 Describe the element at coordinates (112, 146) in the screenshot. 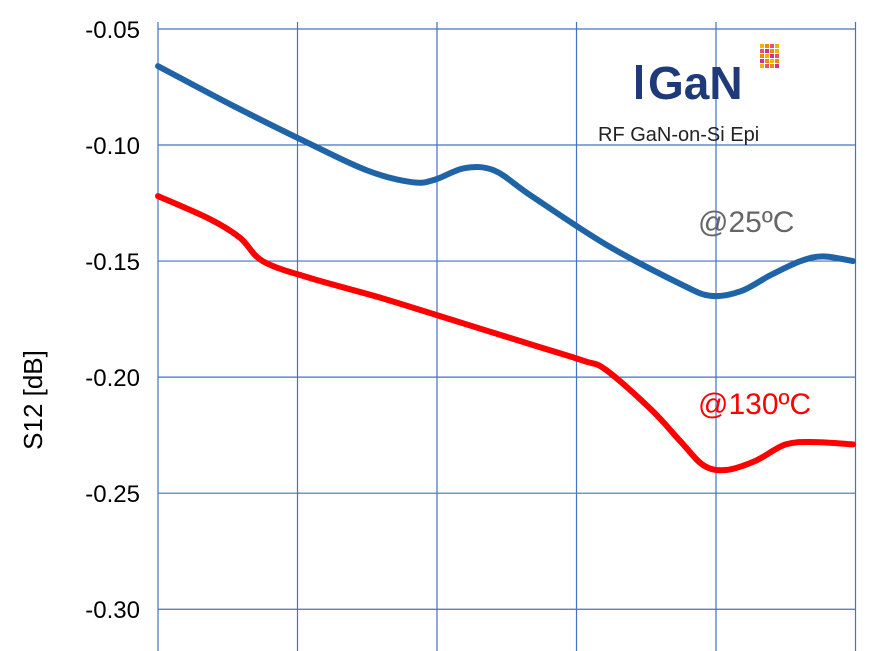

I see `y-tick-label: -0.10` at that location.